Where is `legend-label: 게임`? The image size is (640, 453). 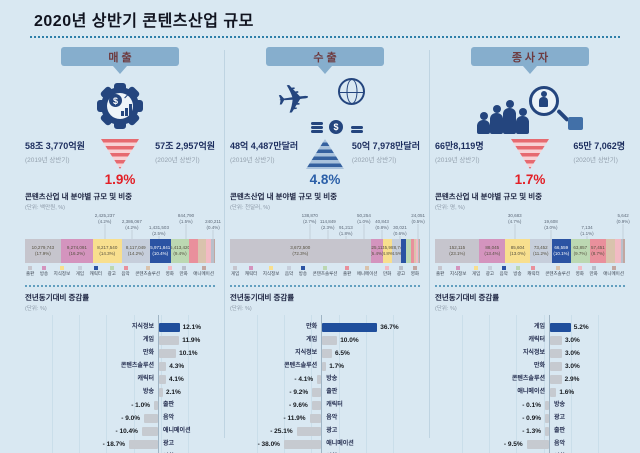 legend-label: 게임 is located at coordinates (80, 273).